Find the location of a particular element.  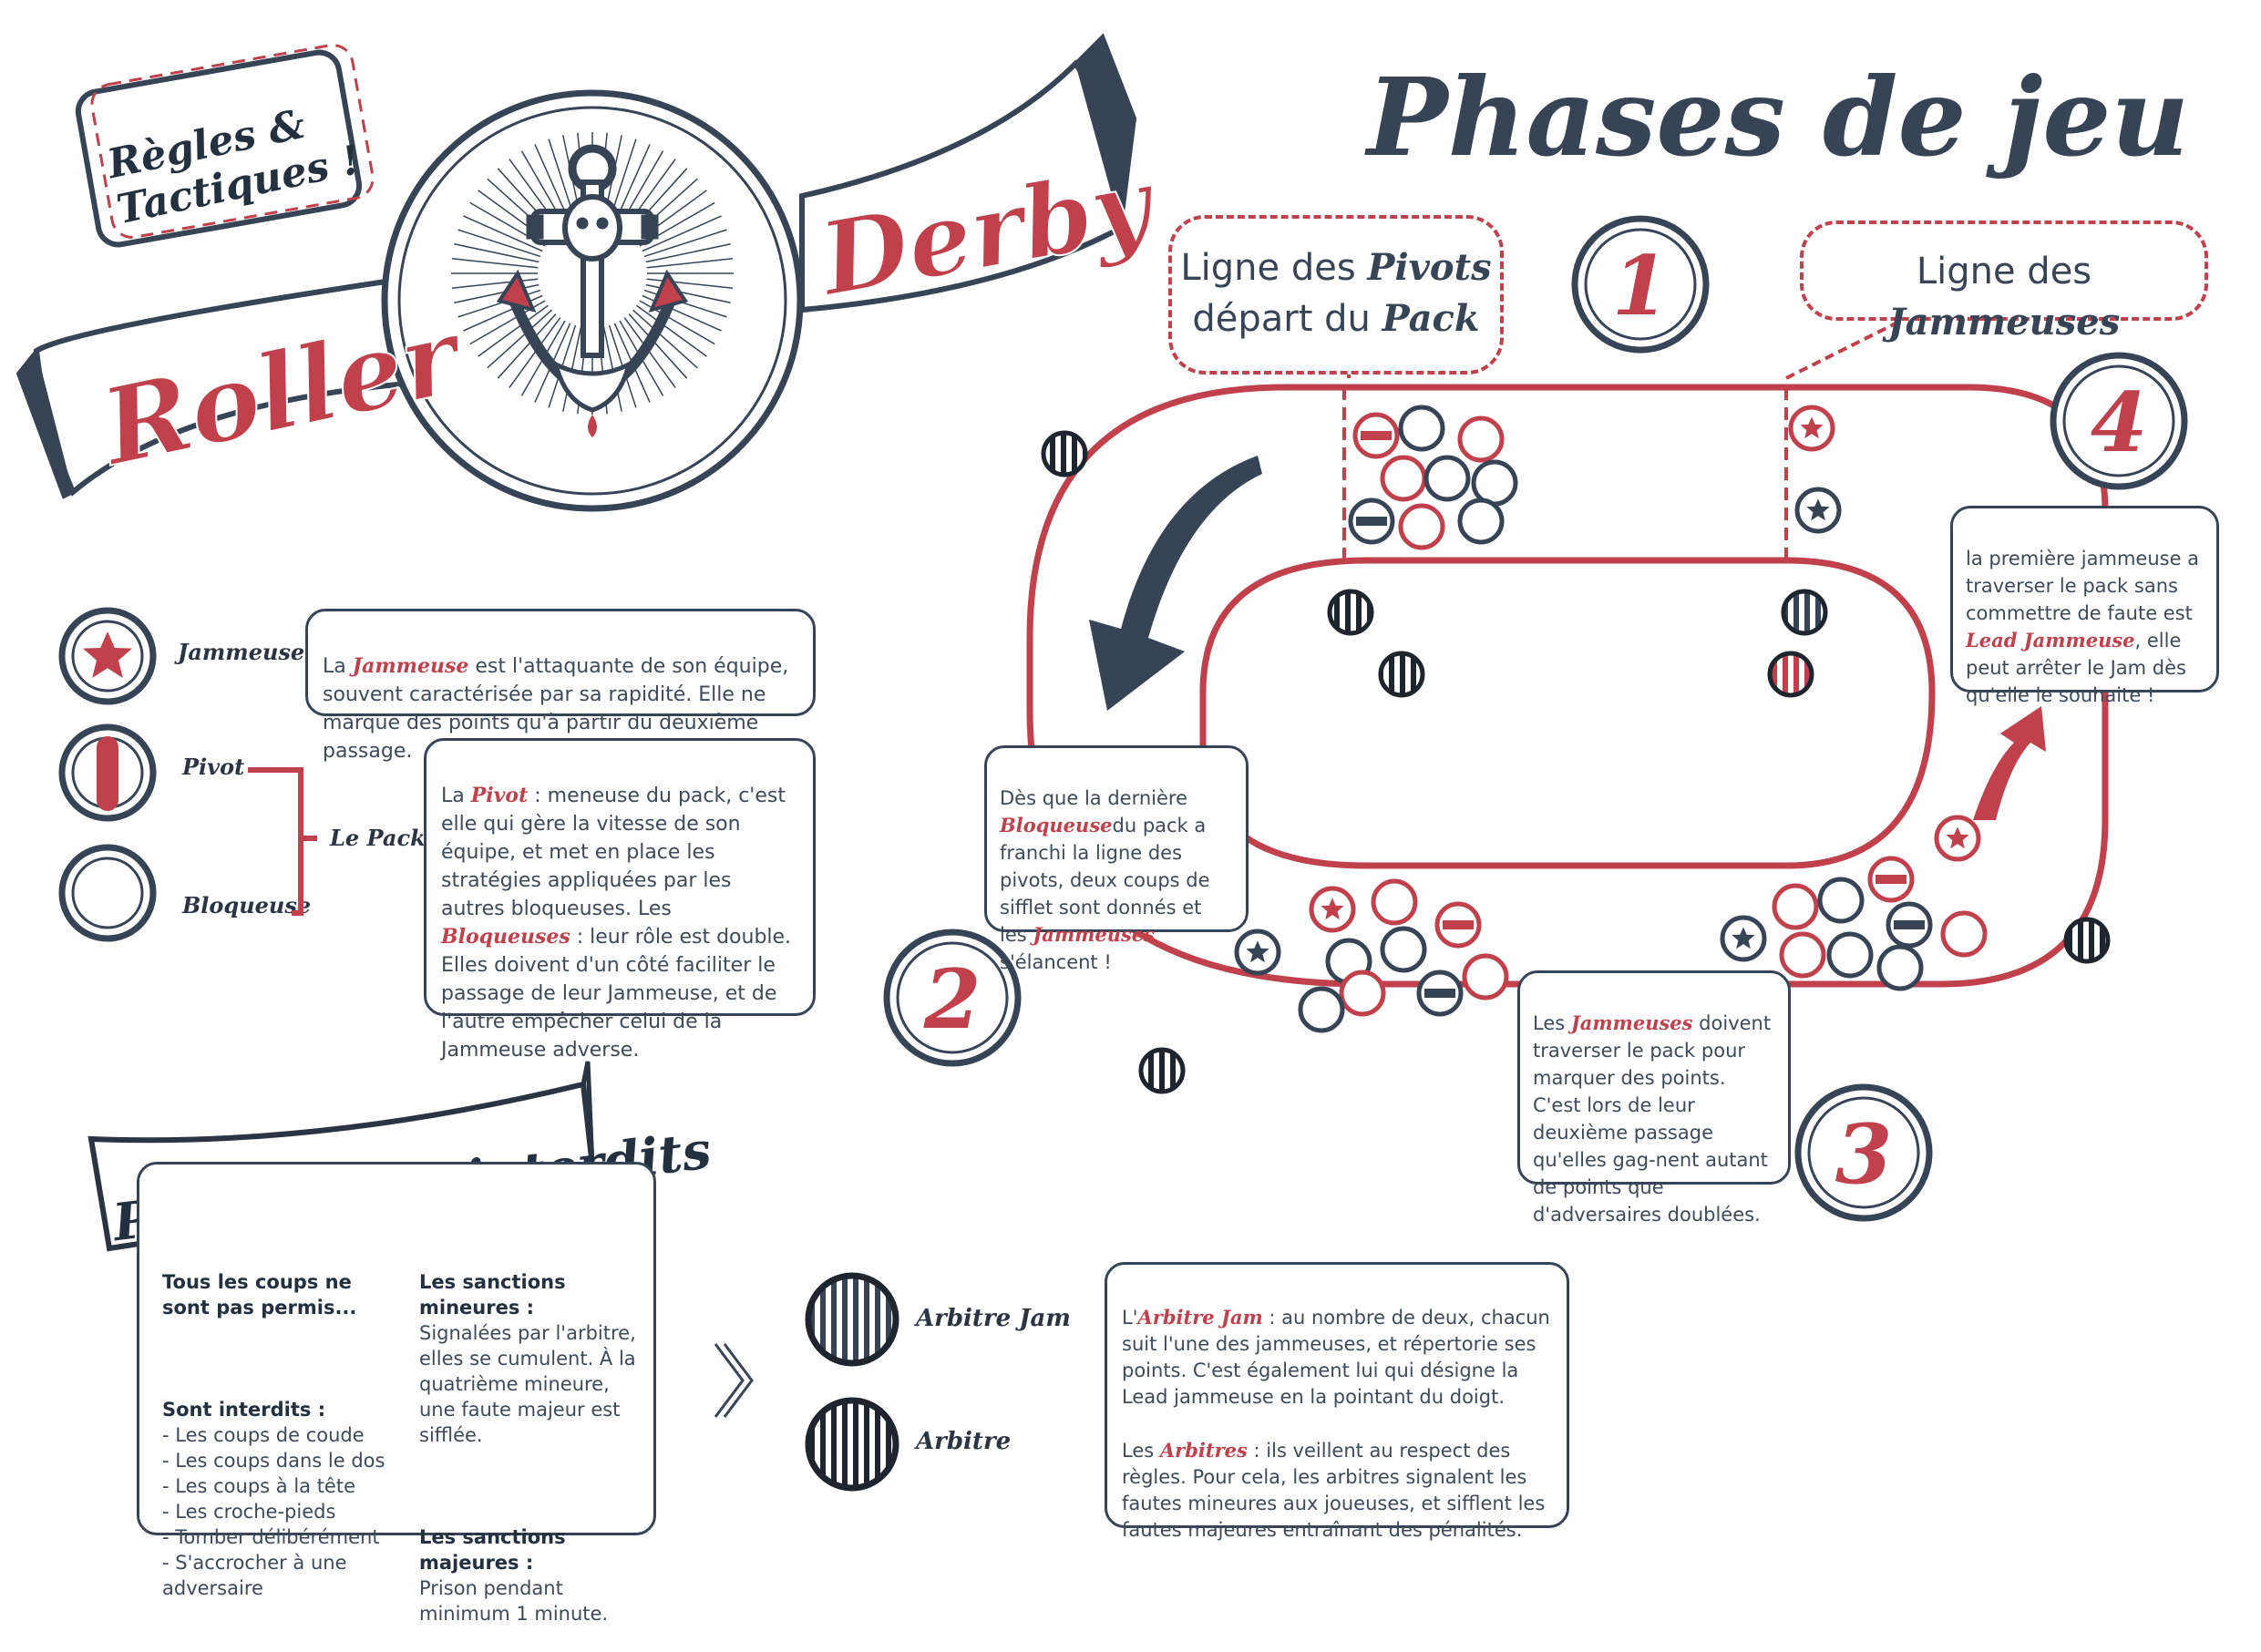

note2-kw1: Bloqueuse is located at coordinates (1056, 825).